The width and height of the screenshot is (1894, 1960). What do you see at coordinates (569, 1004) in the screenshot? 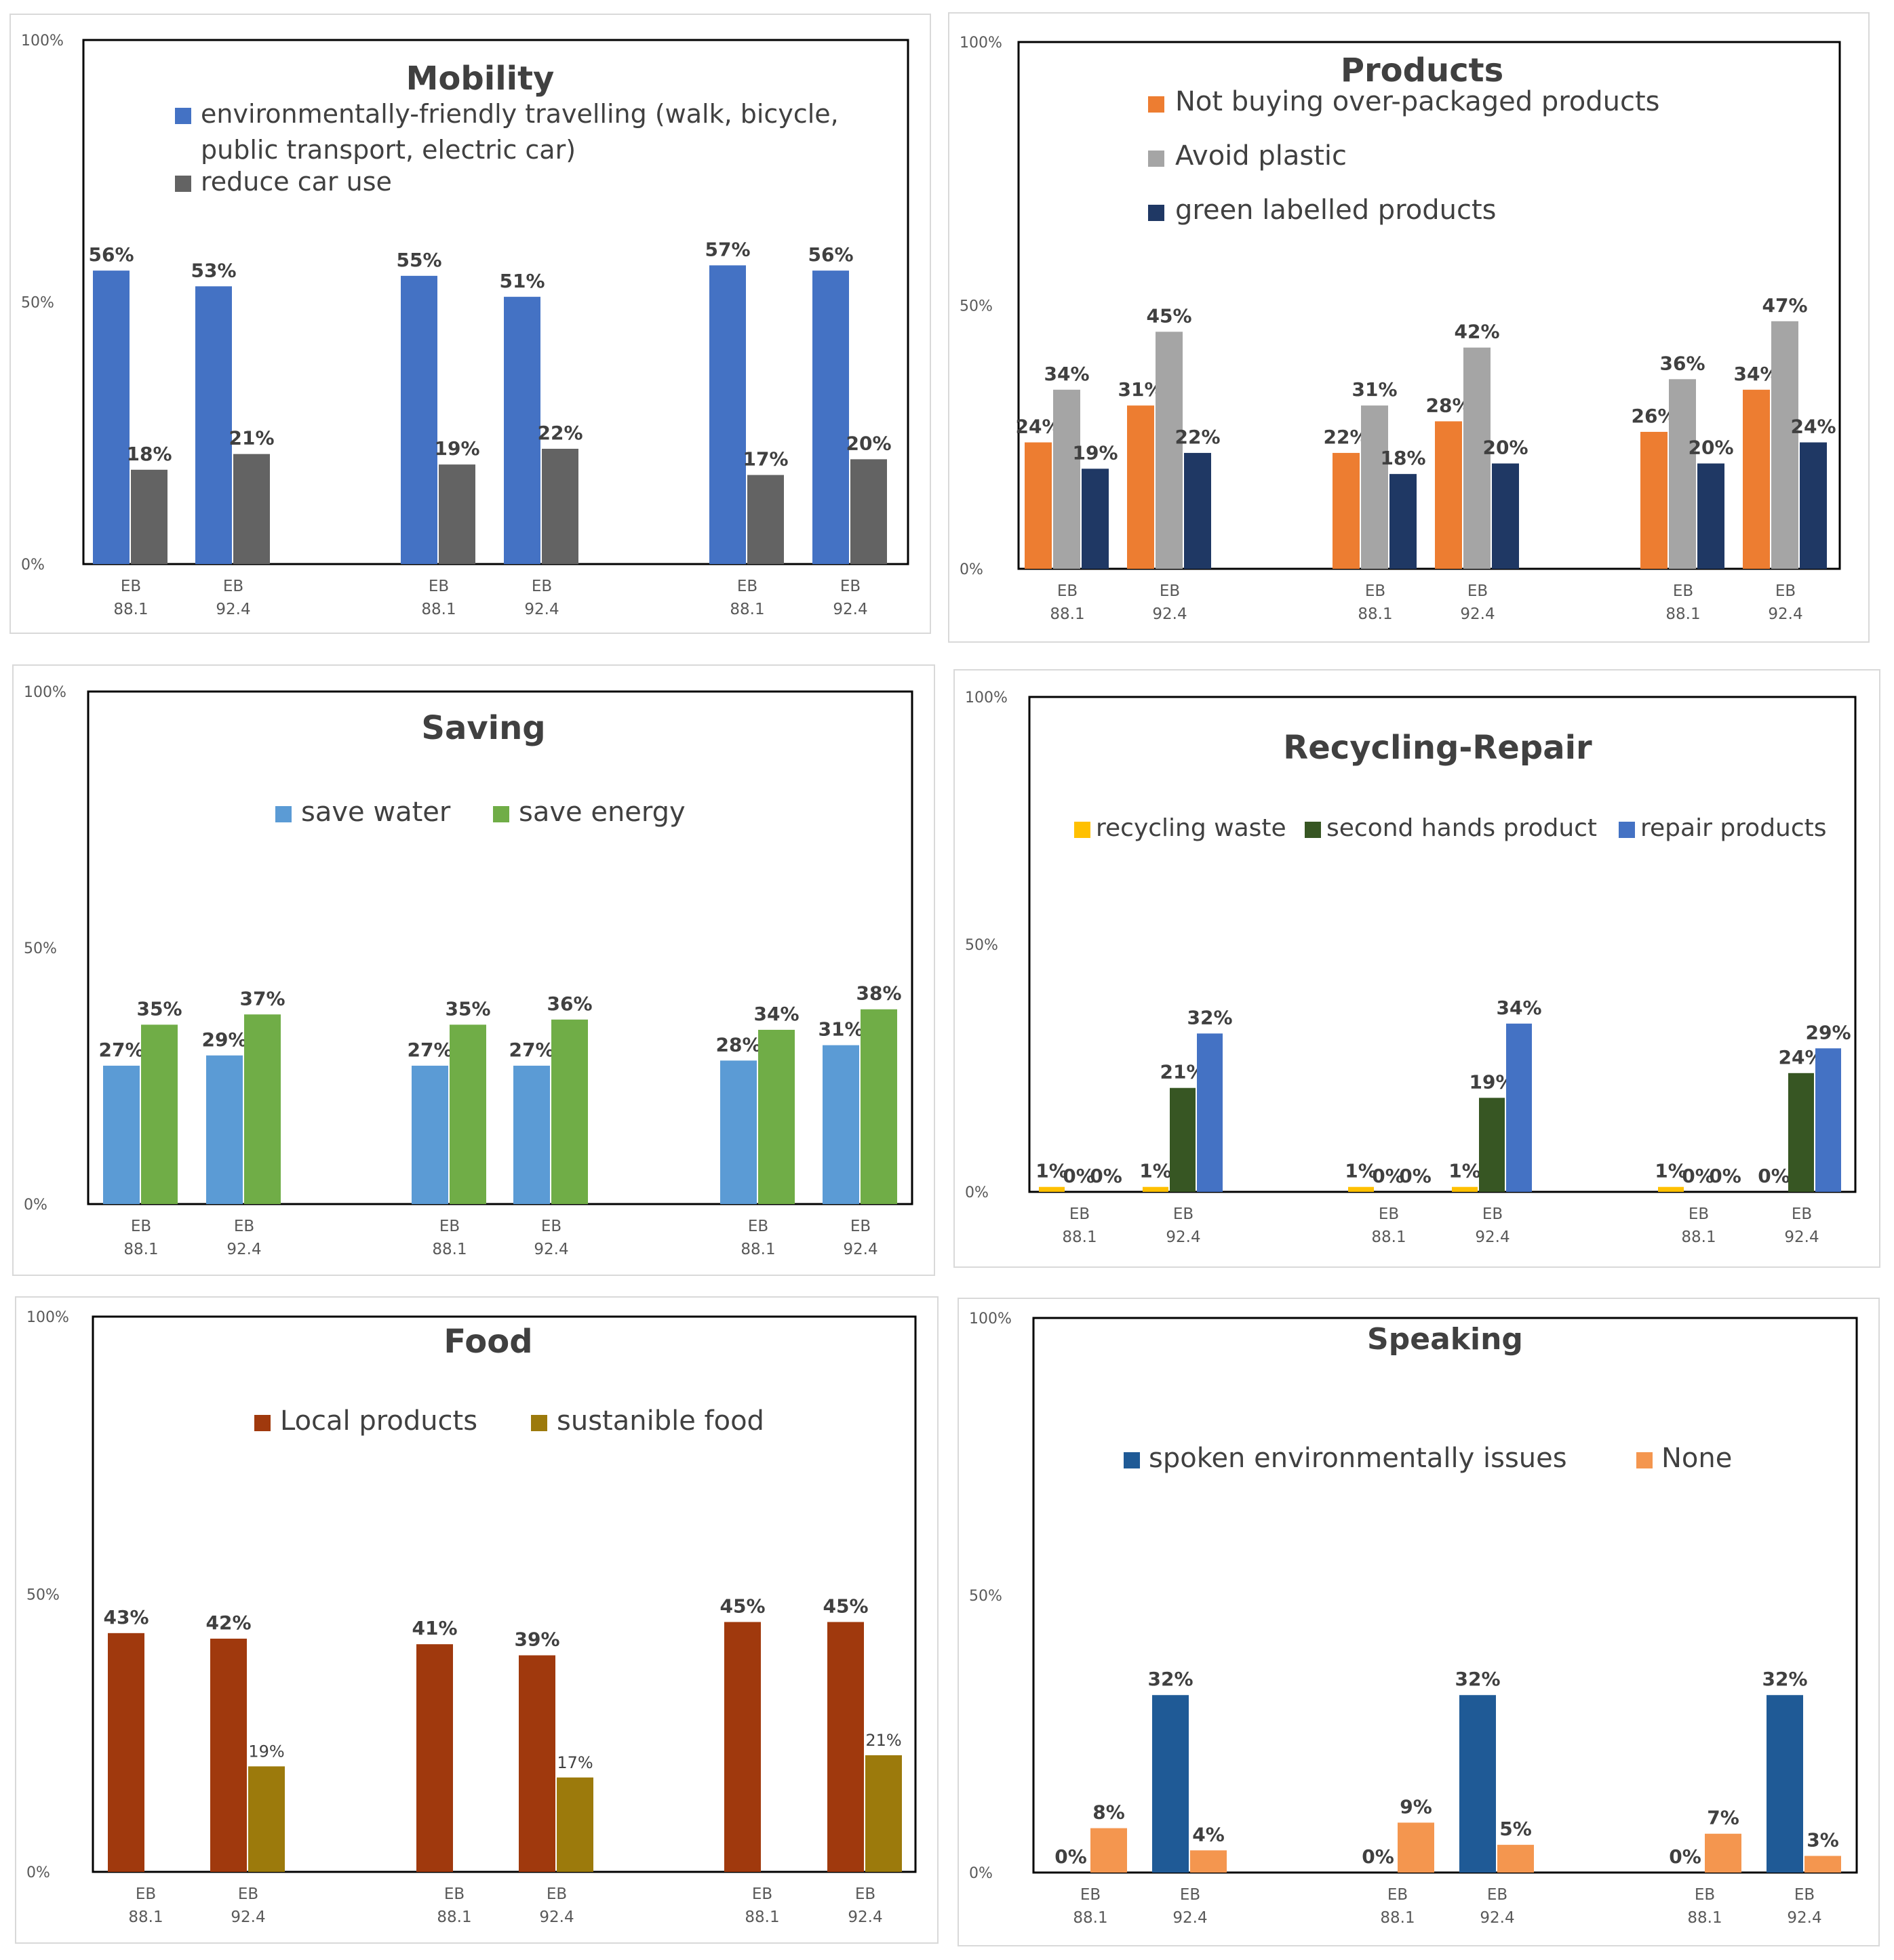
I see `data-label: 36%` at bounding box center [569, 1004].